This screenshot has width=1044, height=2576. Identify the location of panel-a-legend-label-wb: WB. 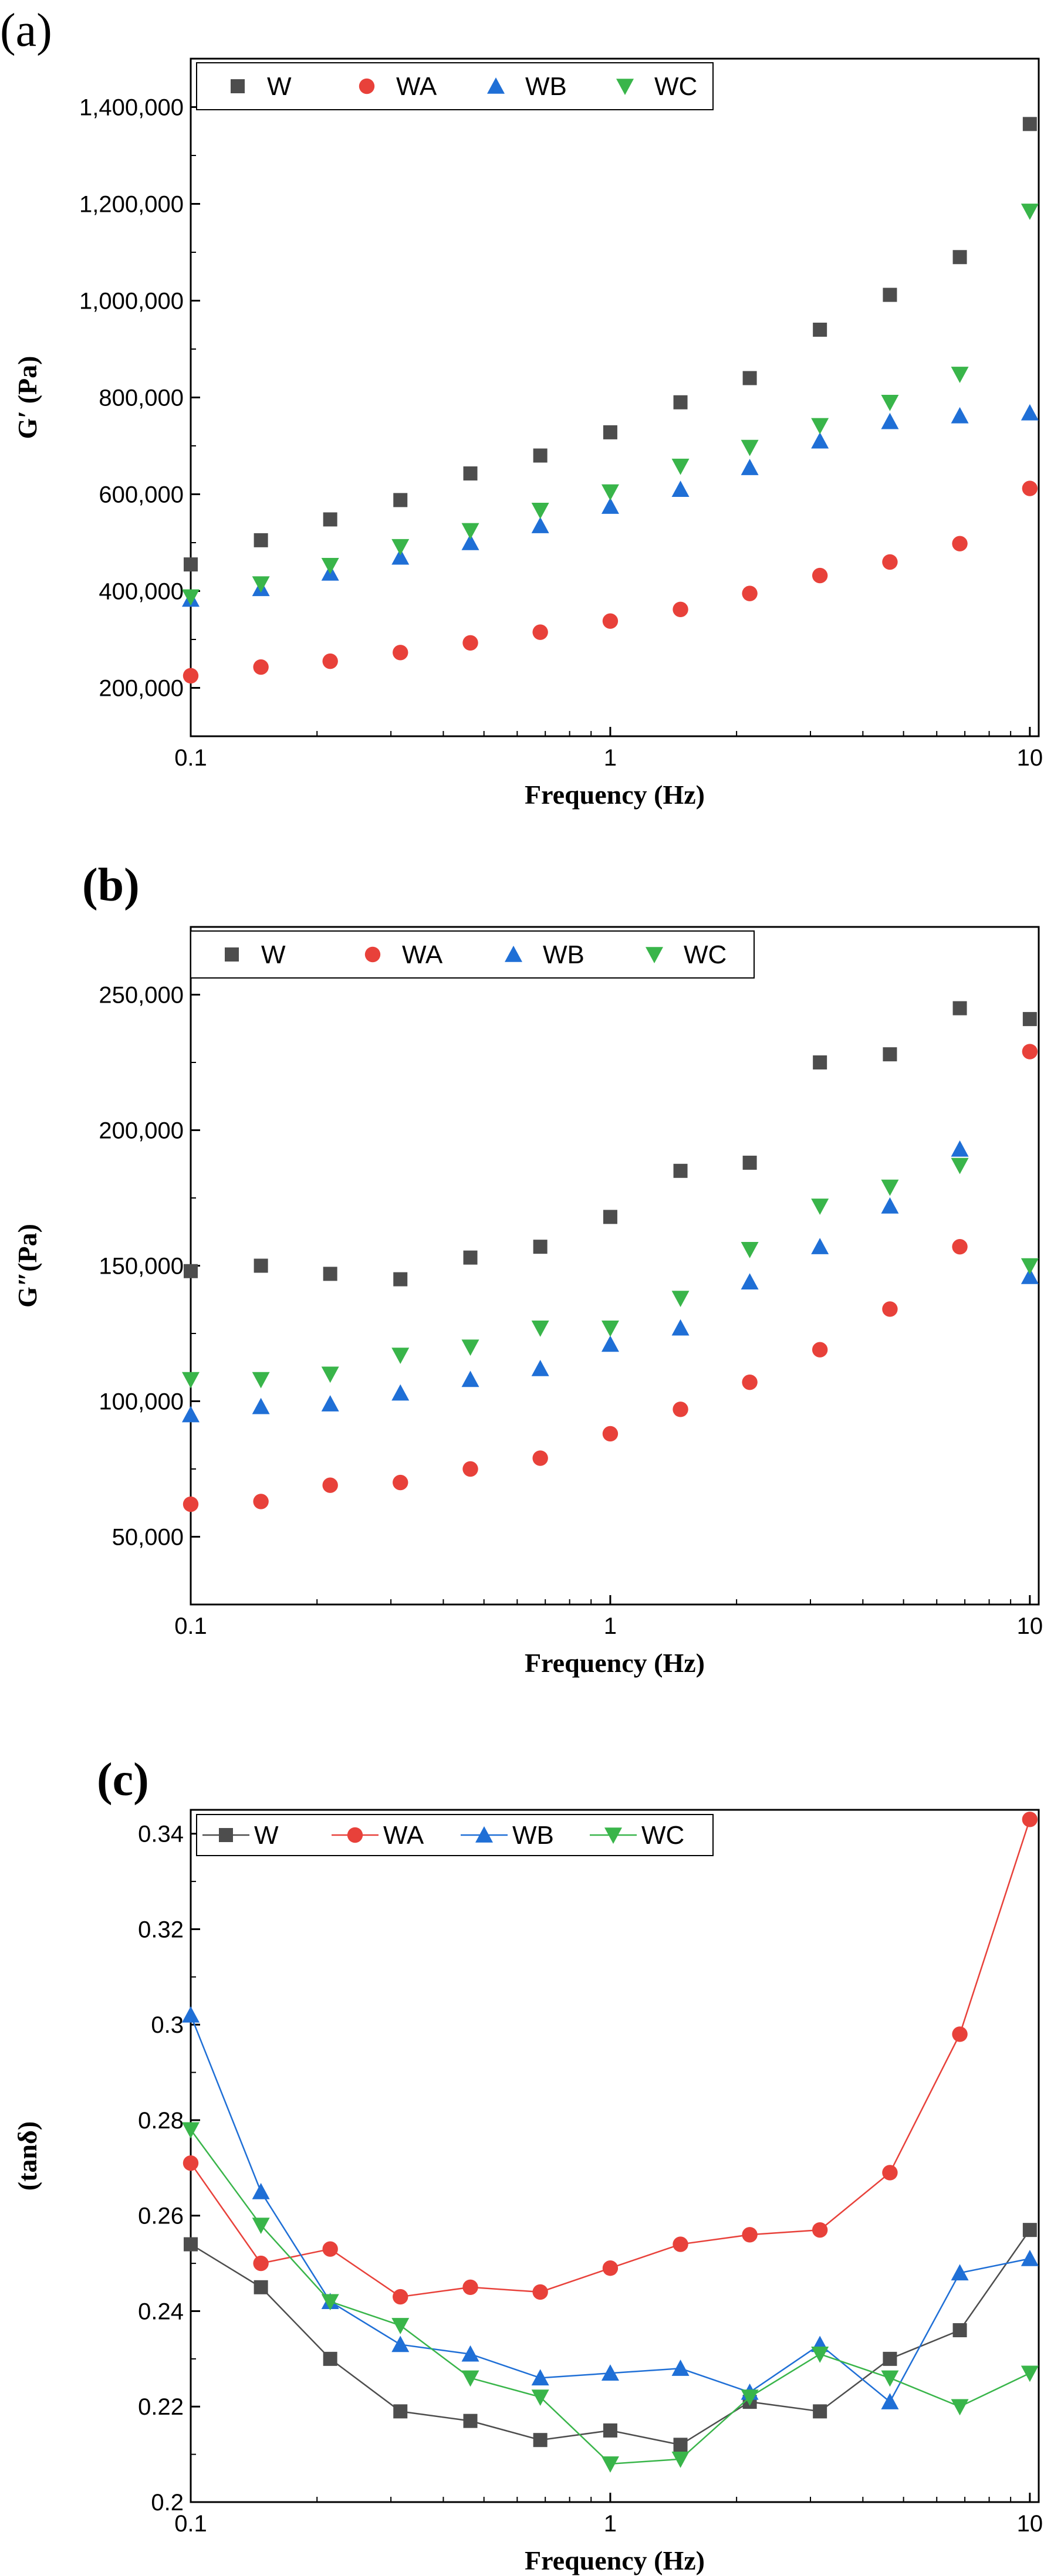
(546, 86).